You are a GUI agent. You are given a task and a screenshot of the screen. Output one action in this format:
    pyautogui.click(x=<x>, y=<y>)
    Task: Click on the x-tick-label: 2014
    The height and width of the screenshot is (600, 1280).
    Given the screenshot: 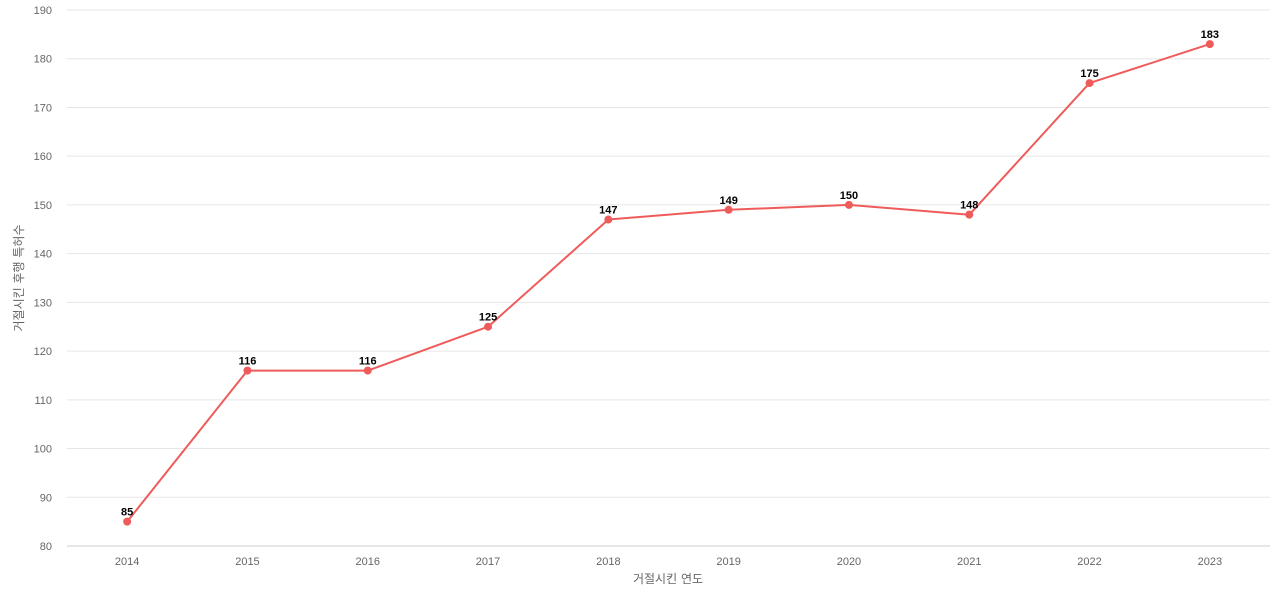 What is the action you would take?
    pyautogui.click(x=127, y=562)
    